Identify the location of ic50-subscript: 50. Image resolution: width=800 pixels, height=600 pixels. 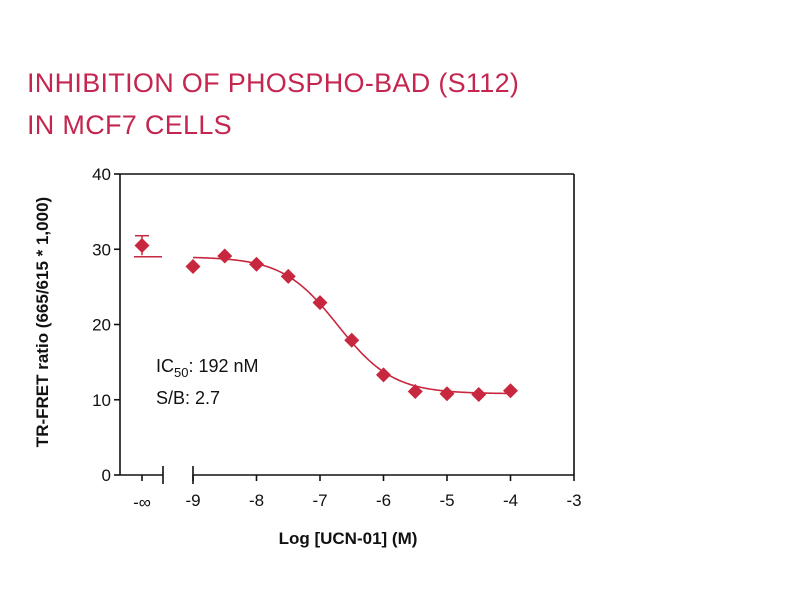
(181, 372).